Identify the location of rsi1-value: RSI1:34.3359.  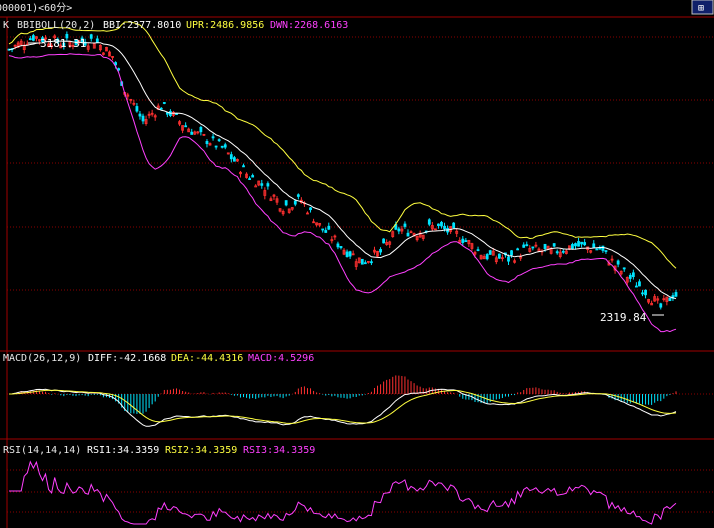
(123, 450).